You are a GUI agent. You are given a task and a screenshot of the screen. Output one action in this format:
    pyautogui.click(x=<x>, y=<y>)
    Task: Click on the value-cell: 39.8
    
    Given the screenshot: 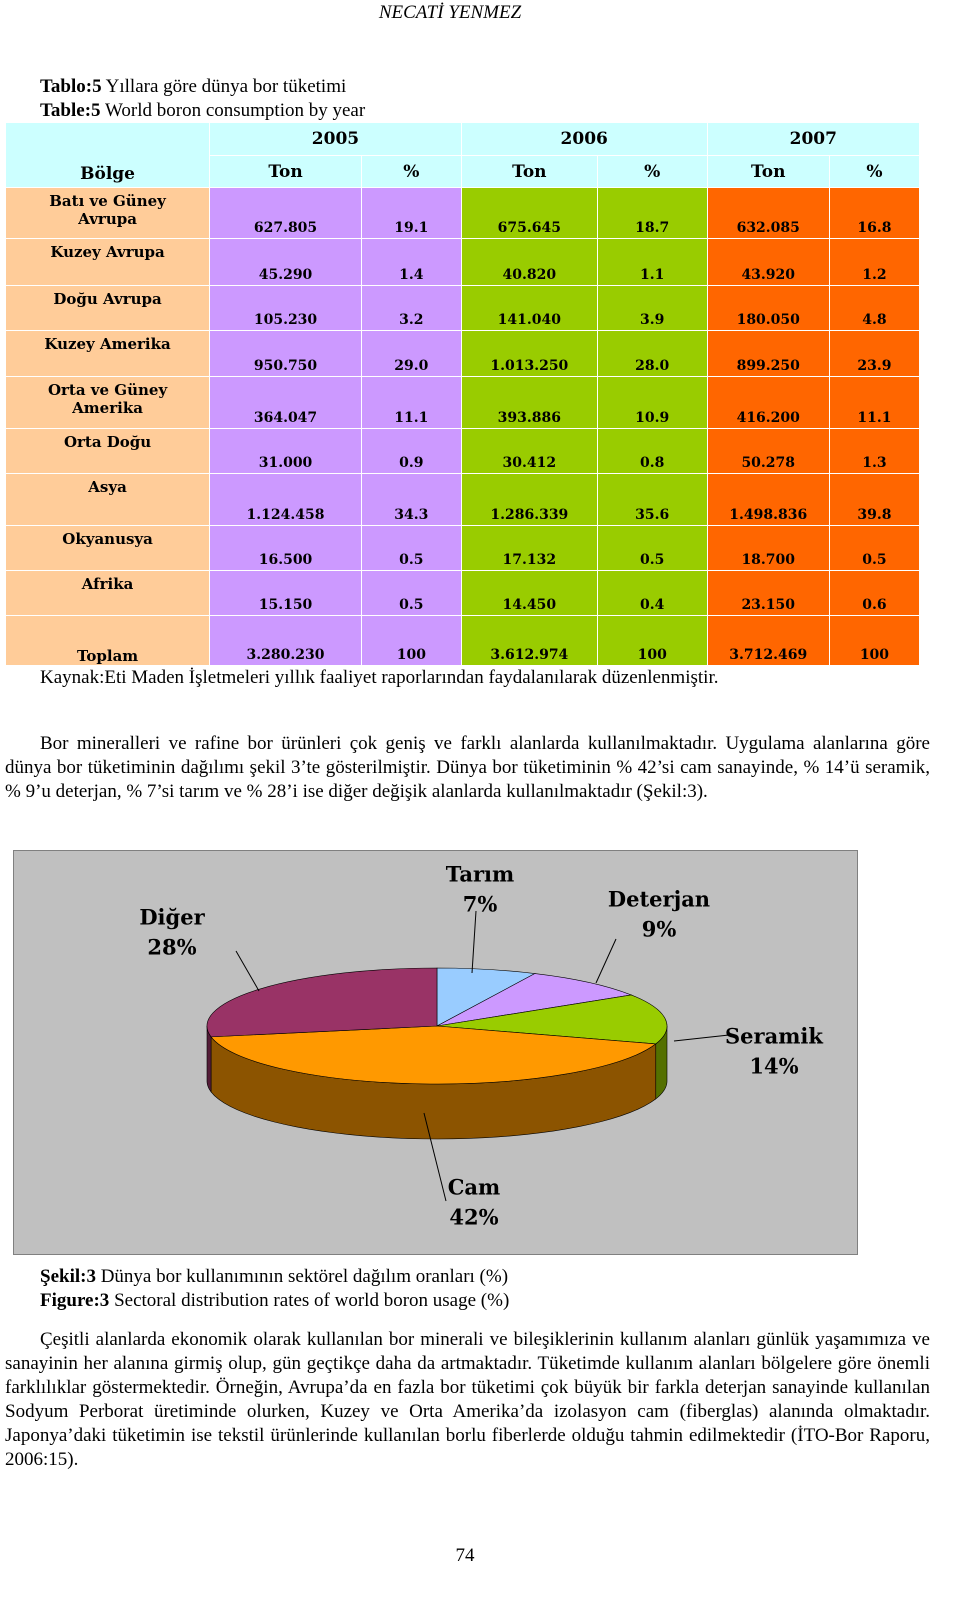 What is the action you would take?
    pyautogui.click(x=874, y=499)
    